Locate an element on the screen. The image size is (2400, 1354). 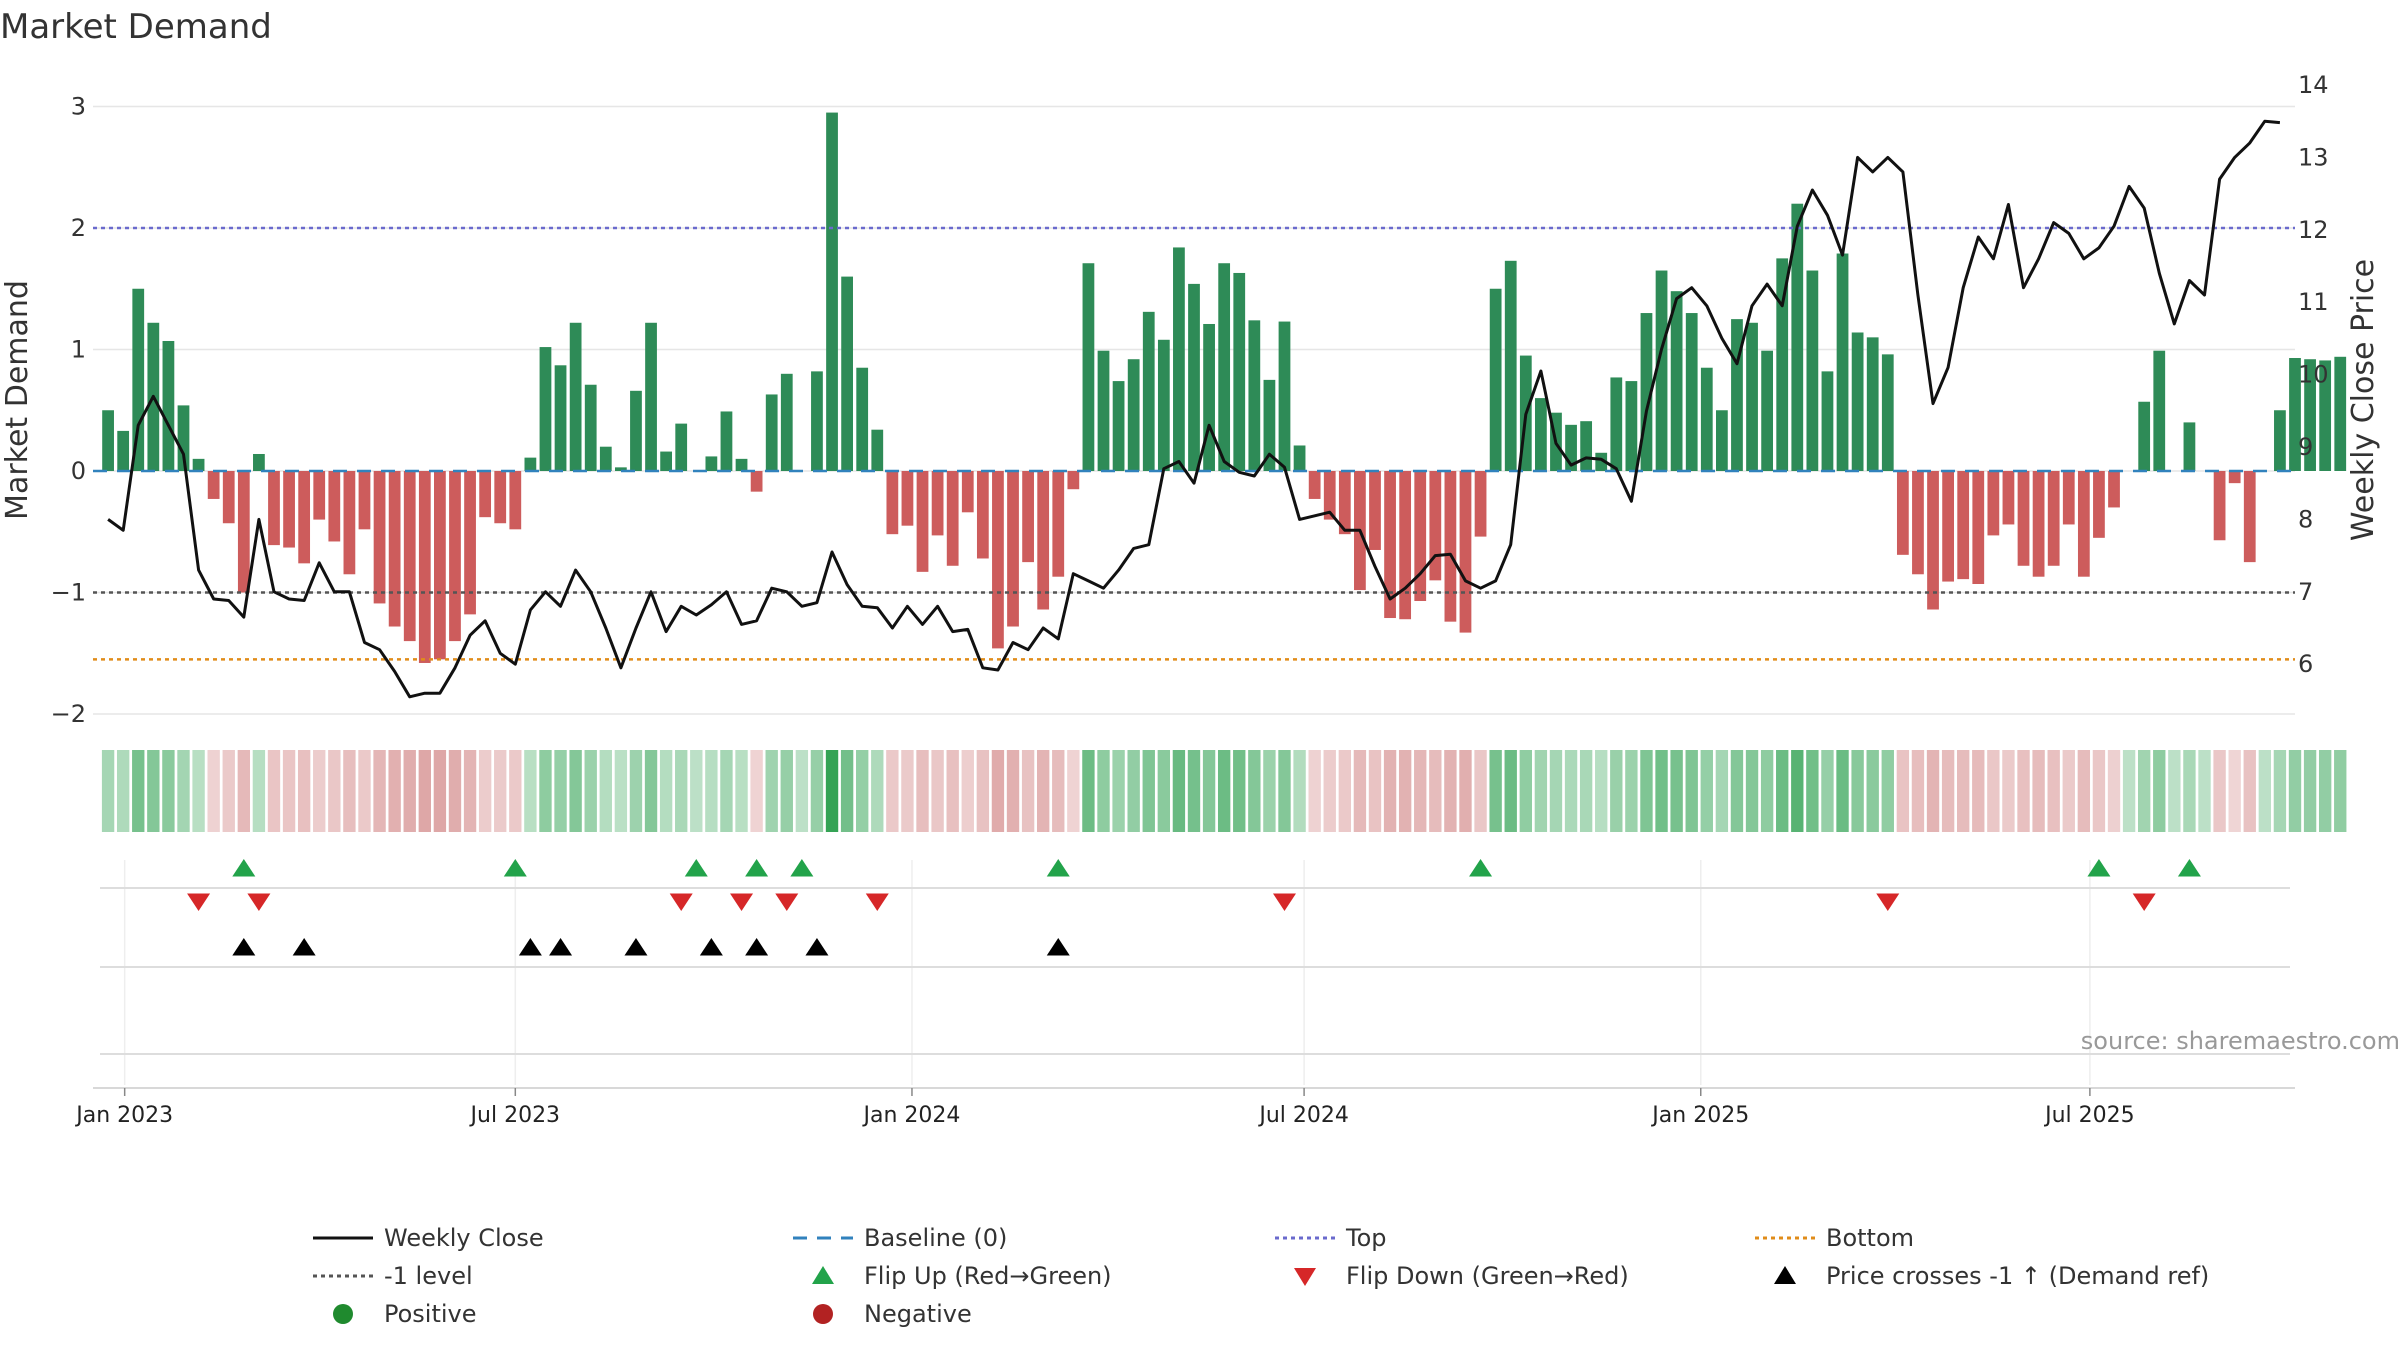
legend-label: Price crosses -1 ↑ (Demand ref) is located at coordinates (2017, 1276).